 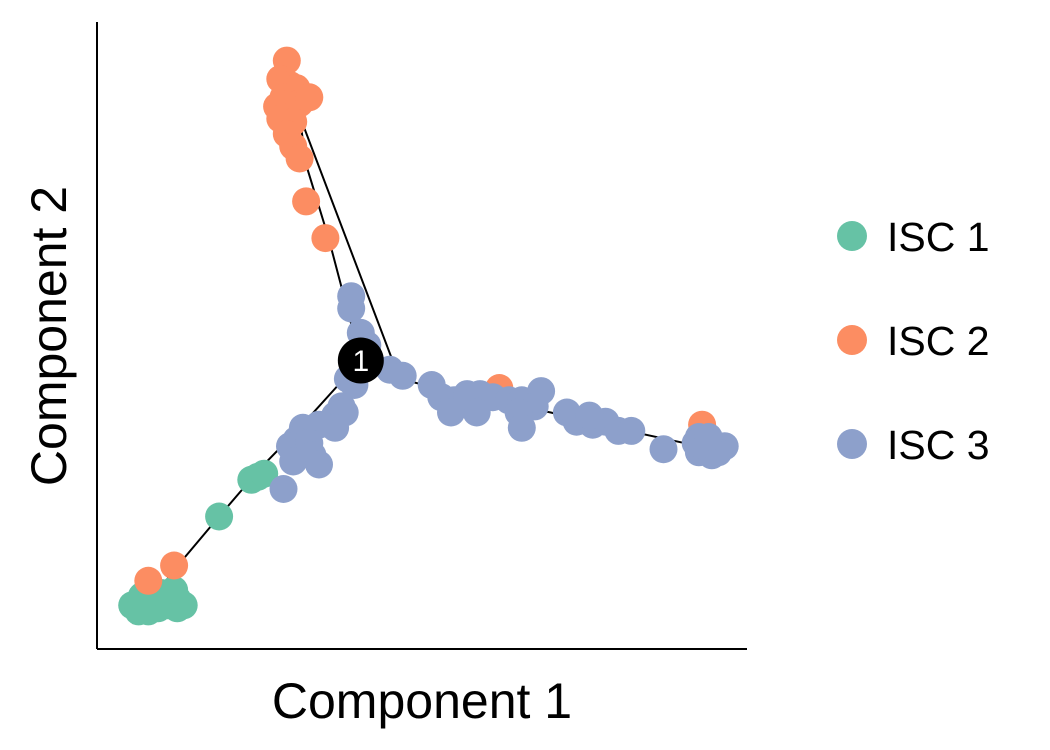 I want to click on branch-node-marker, so click(x=360, y=360).